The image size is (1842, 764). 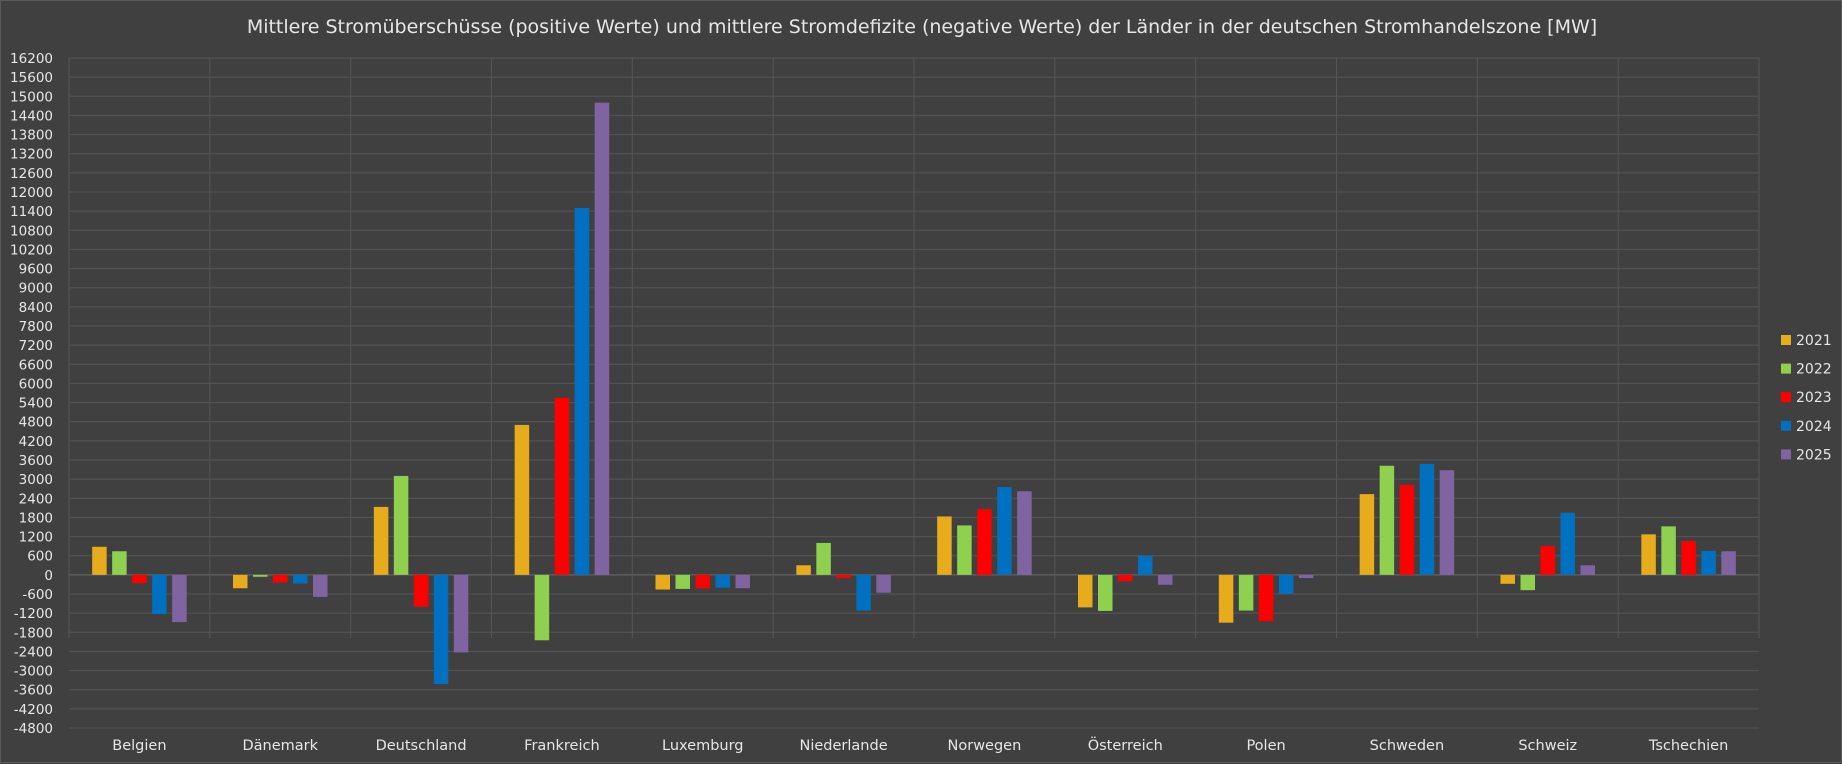 I want to click on y-tick-label: -4800, so click(x=33, y=729).